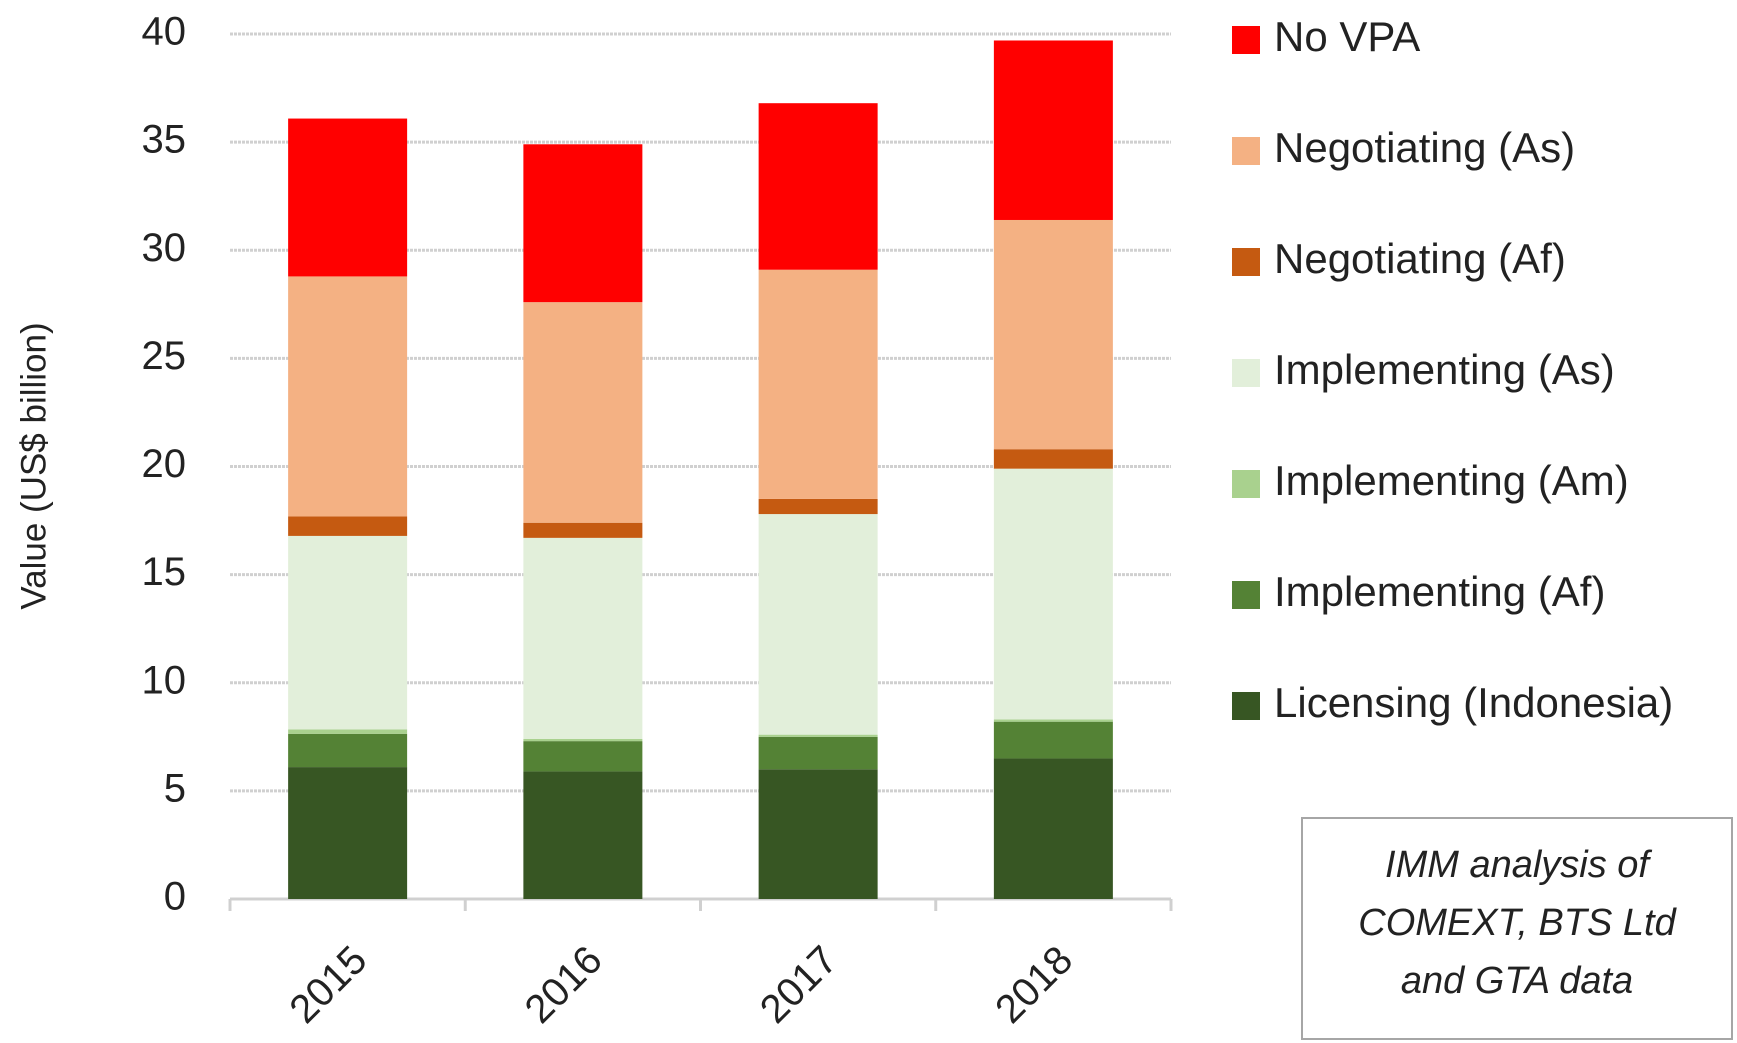  What do you see at coordinates (1439, 591) in the screenshot?
I see `legend-label: Implementing (Af)` at bounding box center [1439, 591].